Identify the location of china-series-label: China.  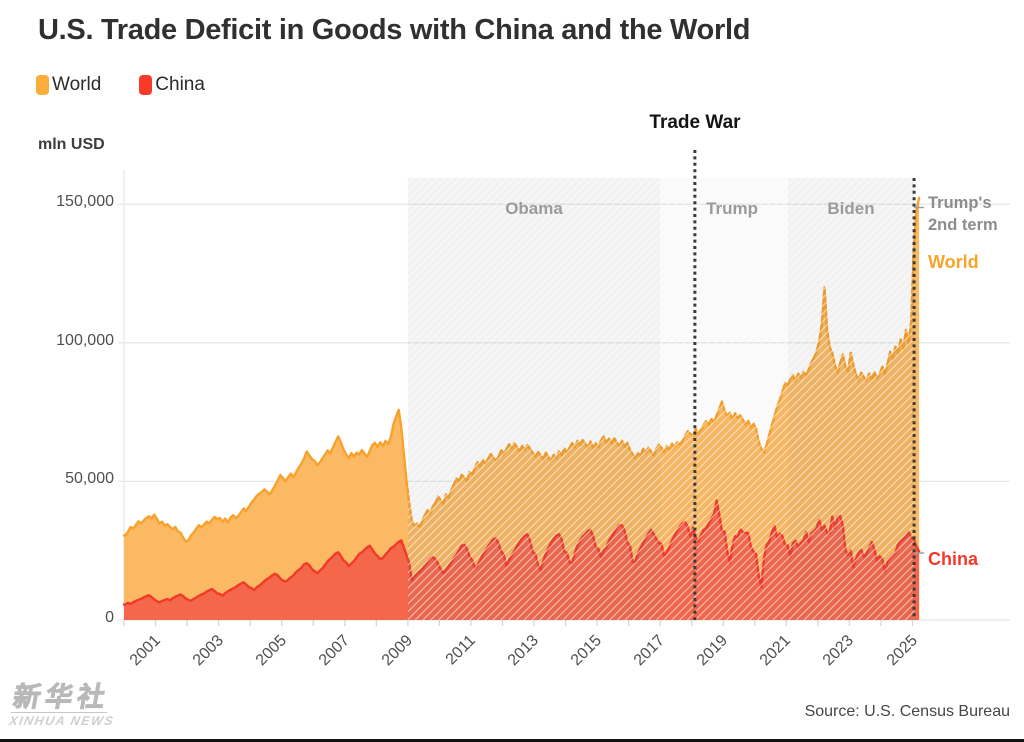
(953, 559).